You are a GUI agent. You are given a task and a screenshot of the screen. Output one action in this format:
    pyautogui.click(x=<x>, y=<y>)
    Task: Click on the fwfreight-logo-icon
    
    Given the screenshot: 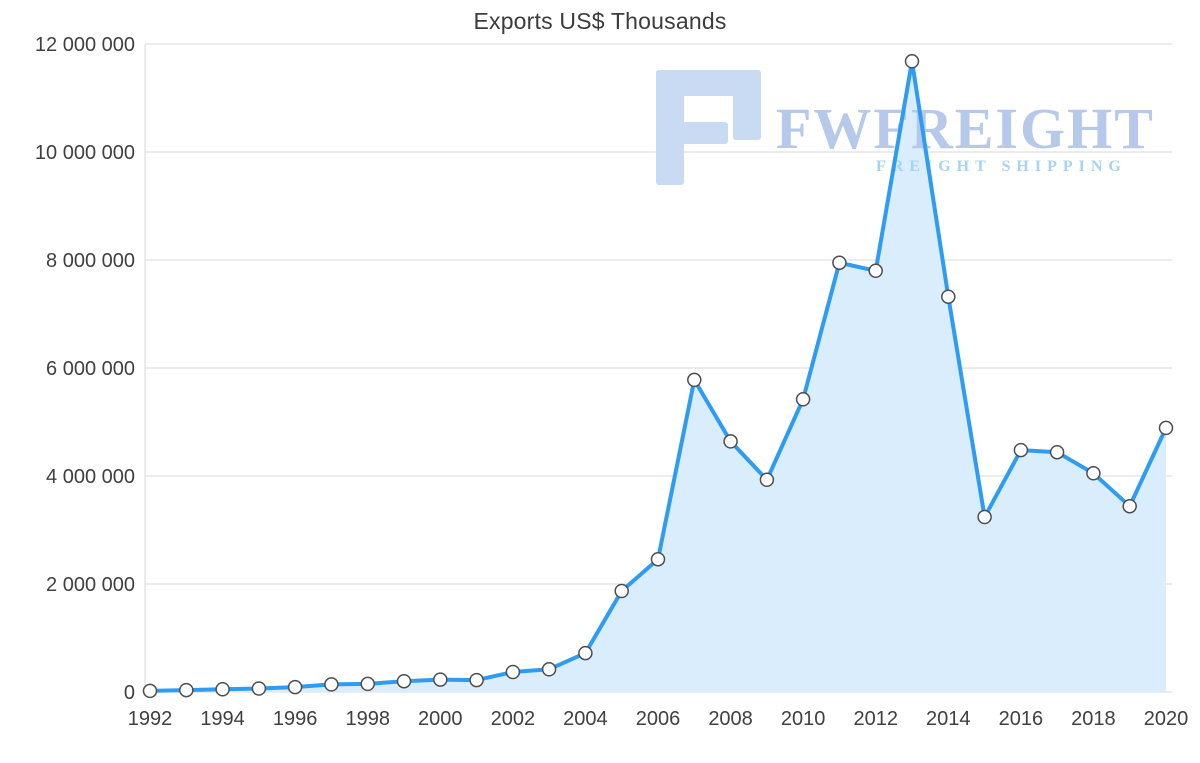 What is the action you would take?
    pyautogui.click(x=708, y=127)
    